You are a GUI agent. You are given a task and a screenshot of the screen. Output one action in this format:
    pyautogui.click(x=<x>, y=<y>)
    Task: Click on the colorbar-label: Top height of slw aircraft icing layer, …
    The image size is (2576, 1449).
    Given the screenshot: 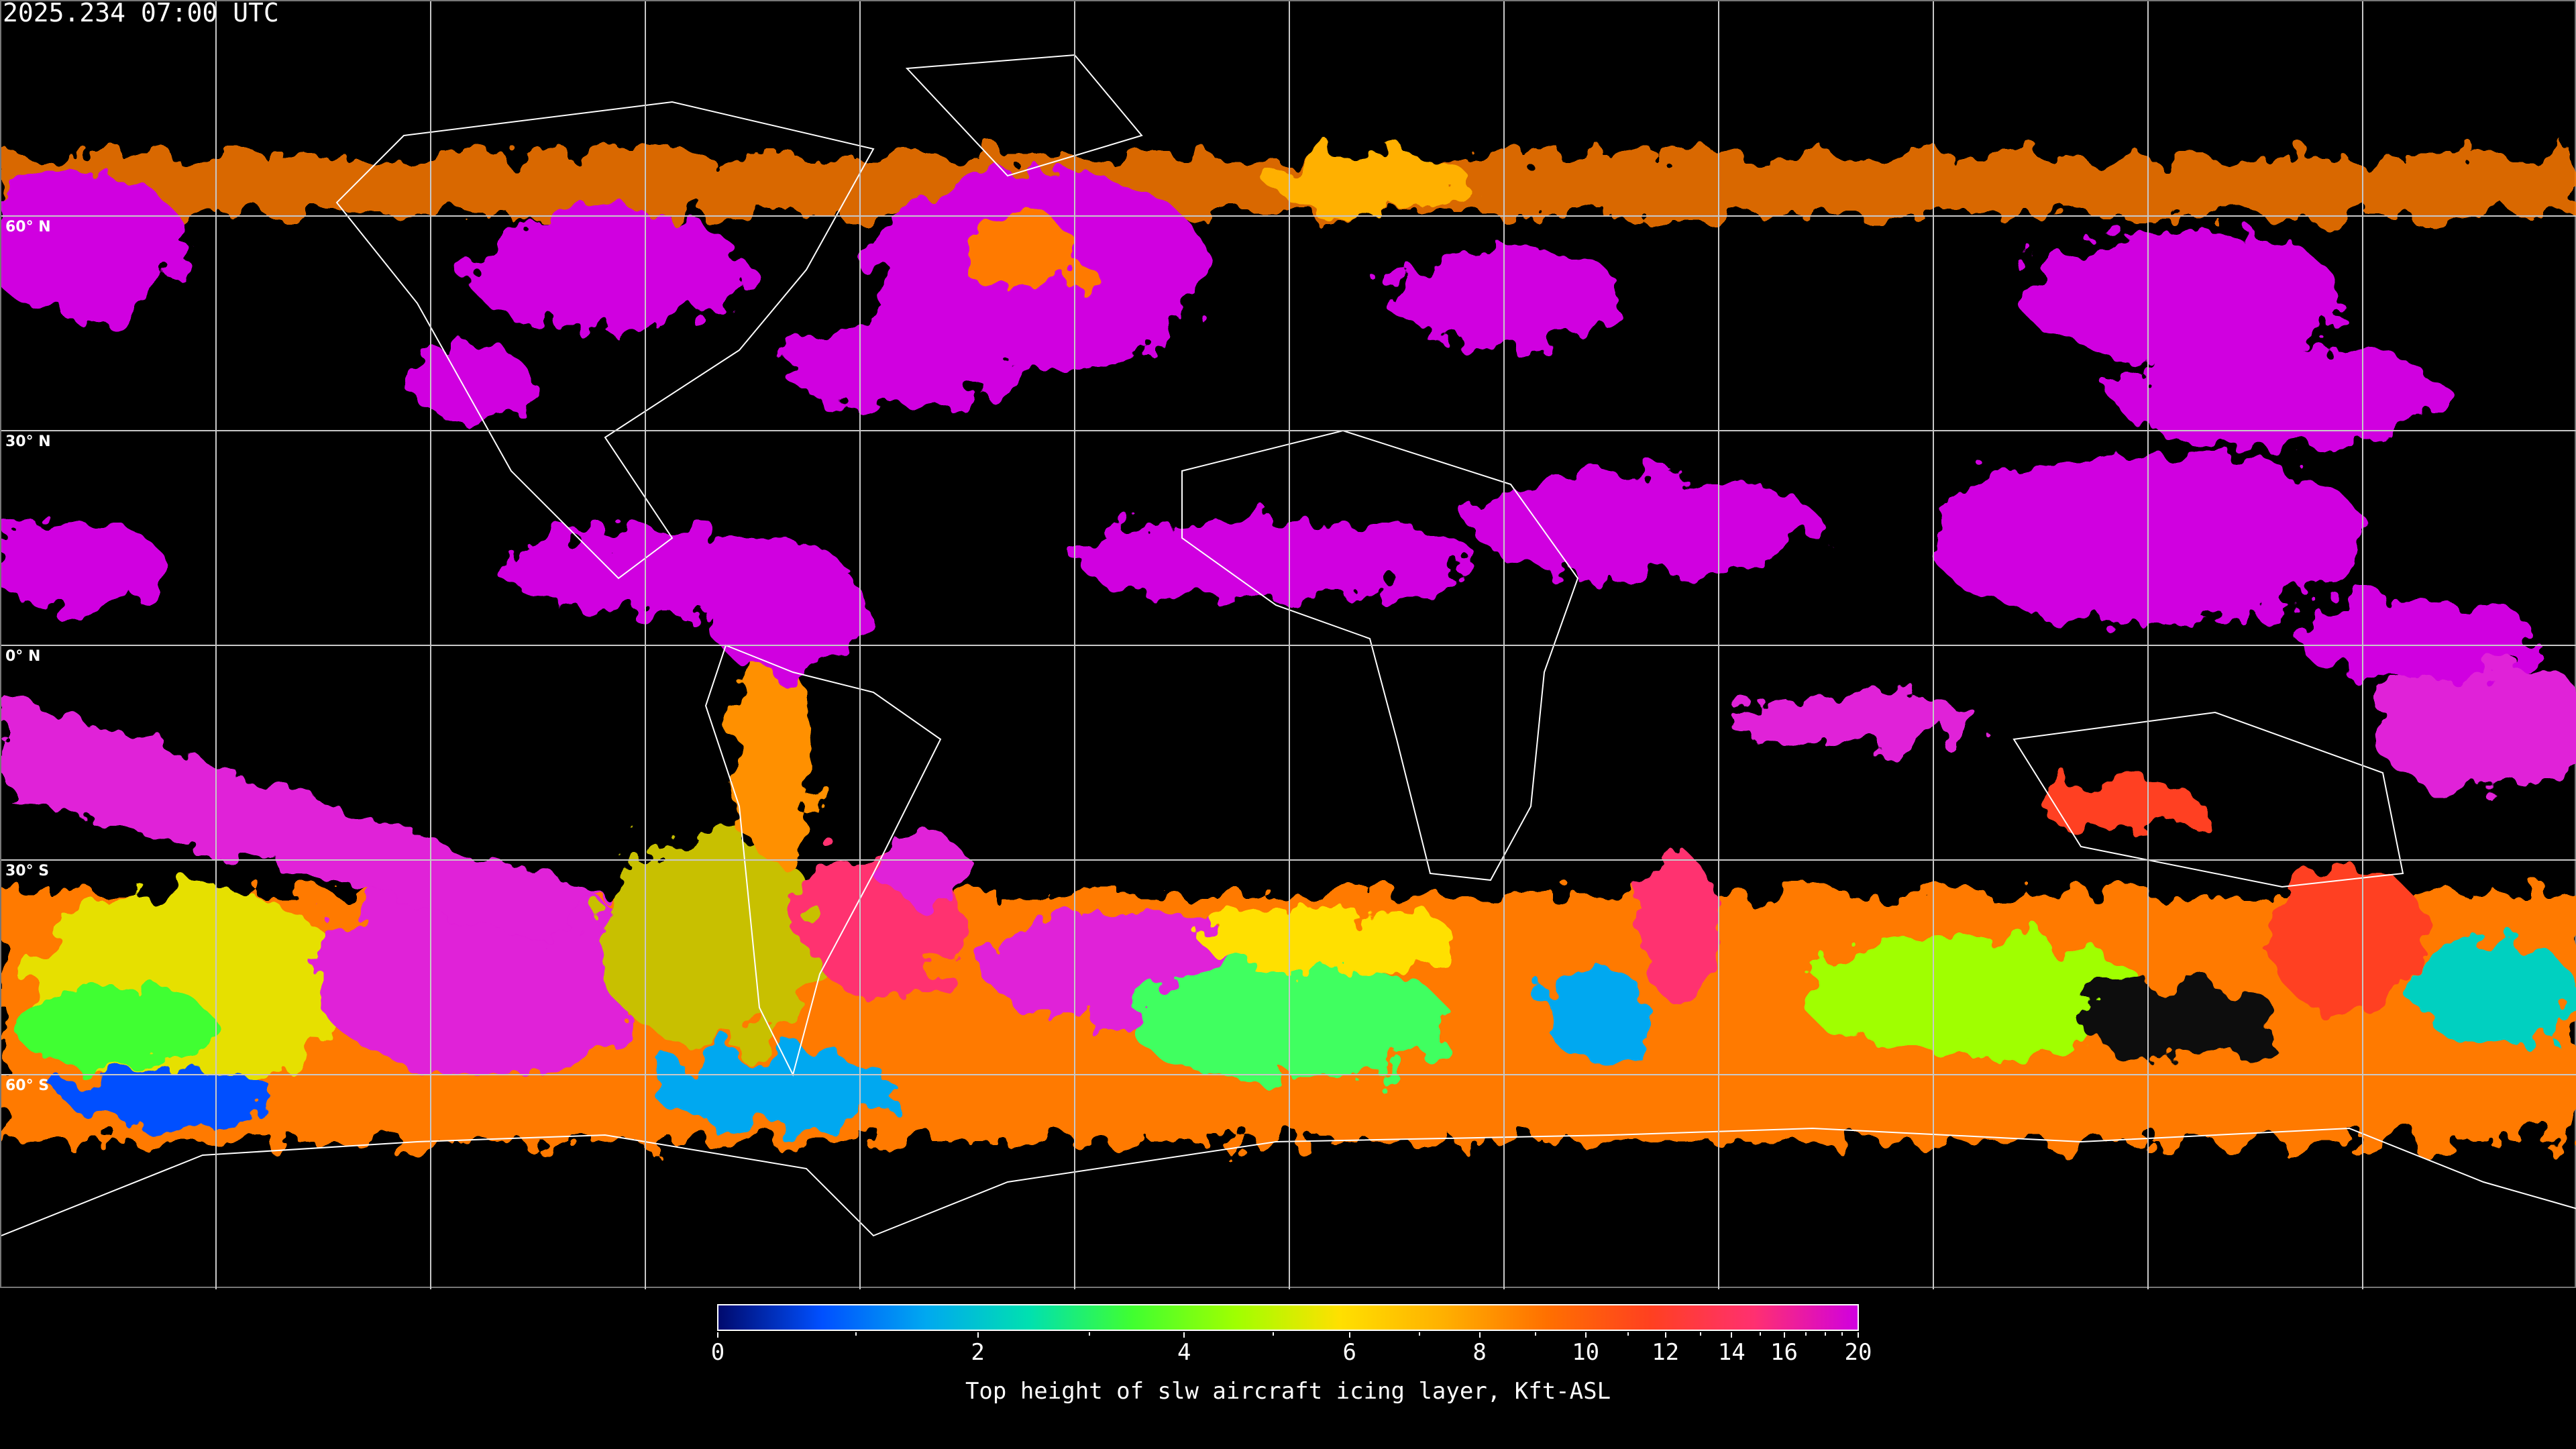 What is the action you would take?
    pyautogui.click(x=1288, y=1391)
    